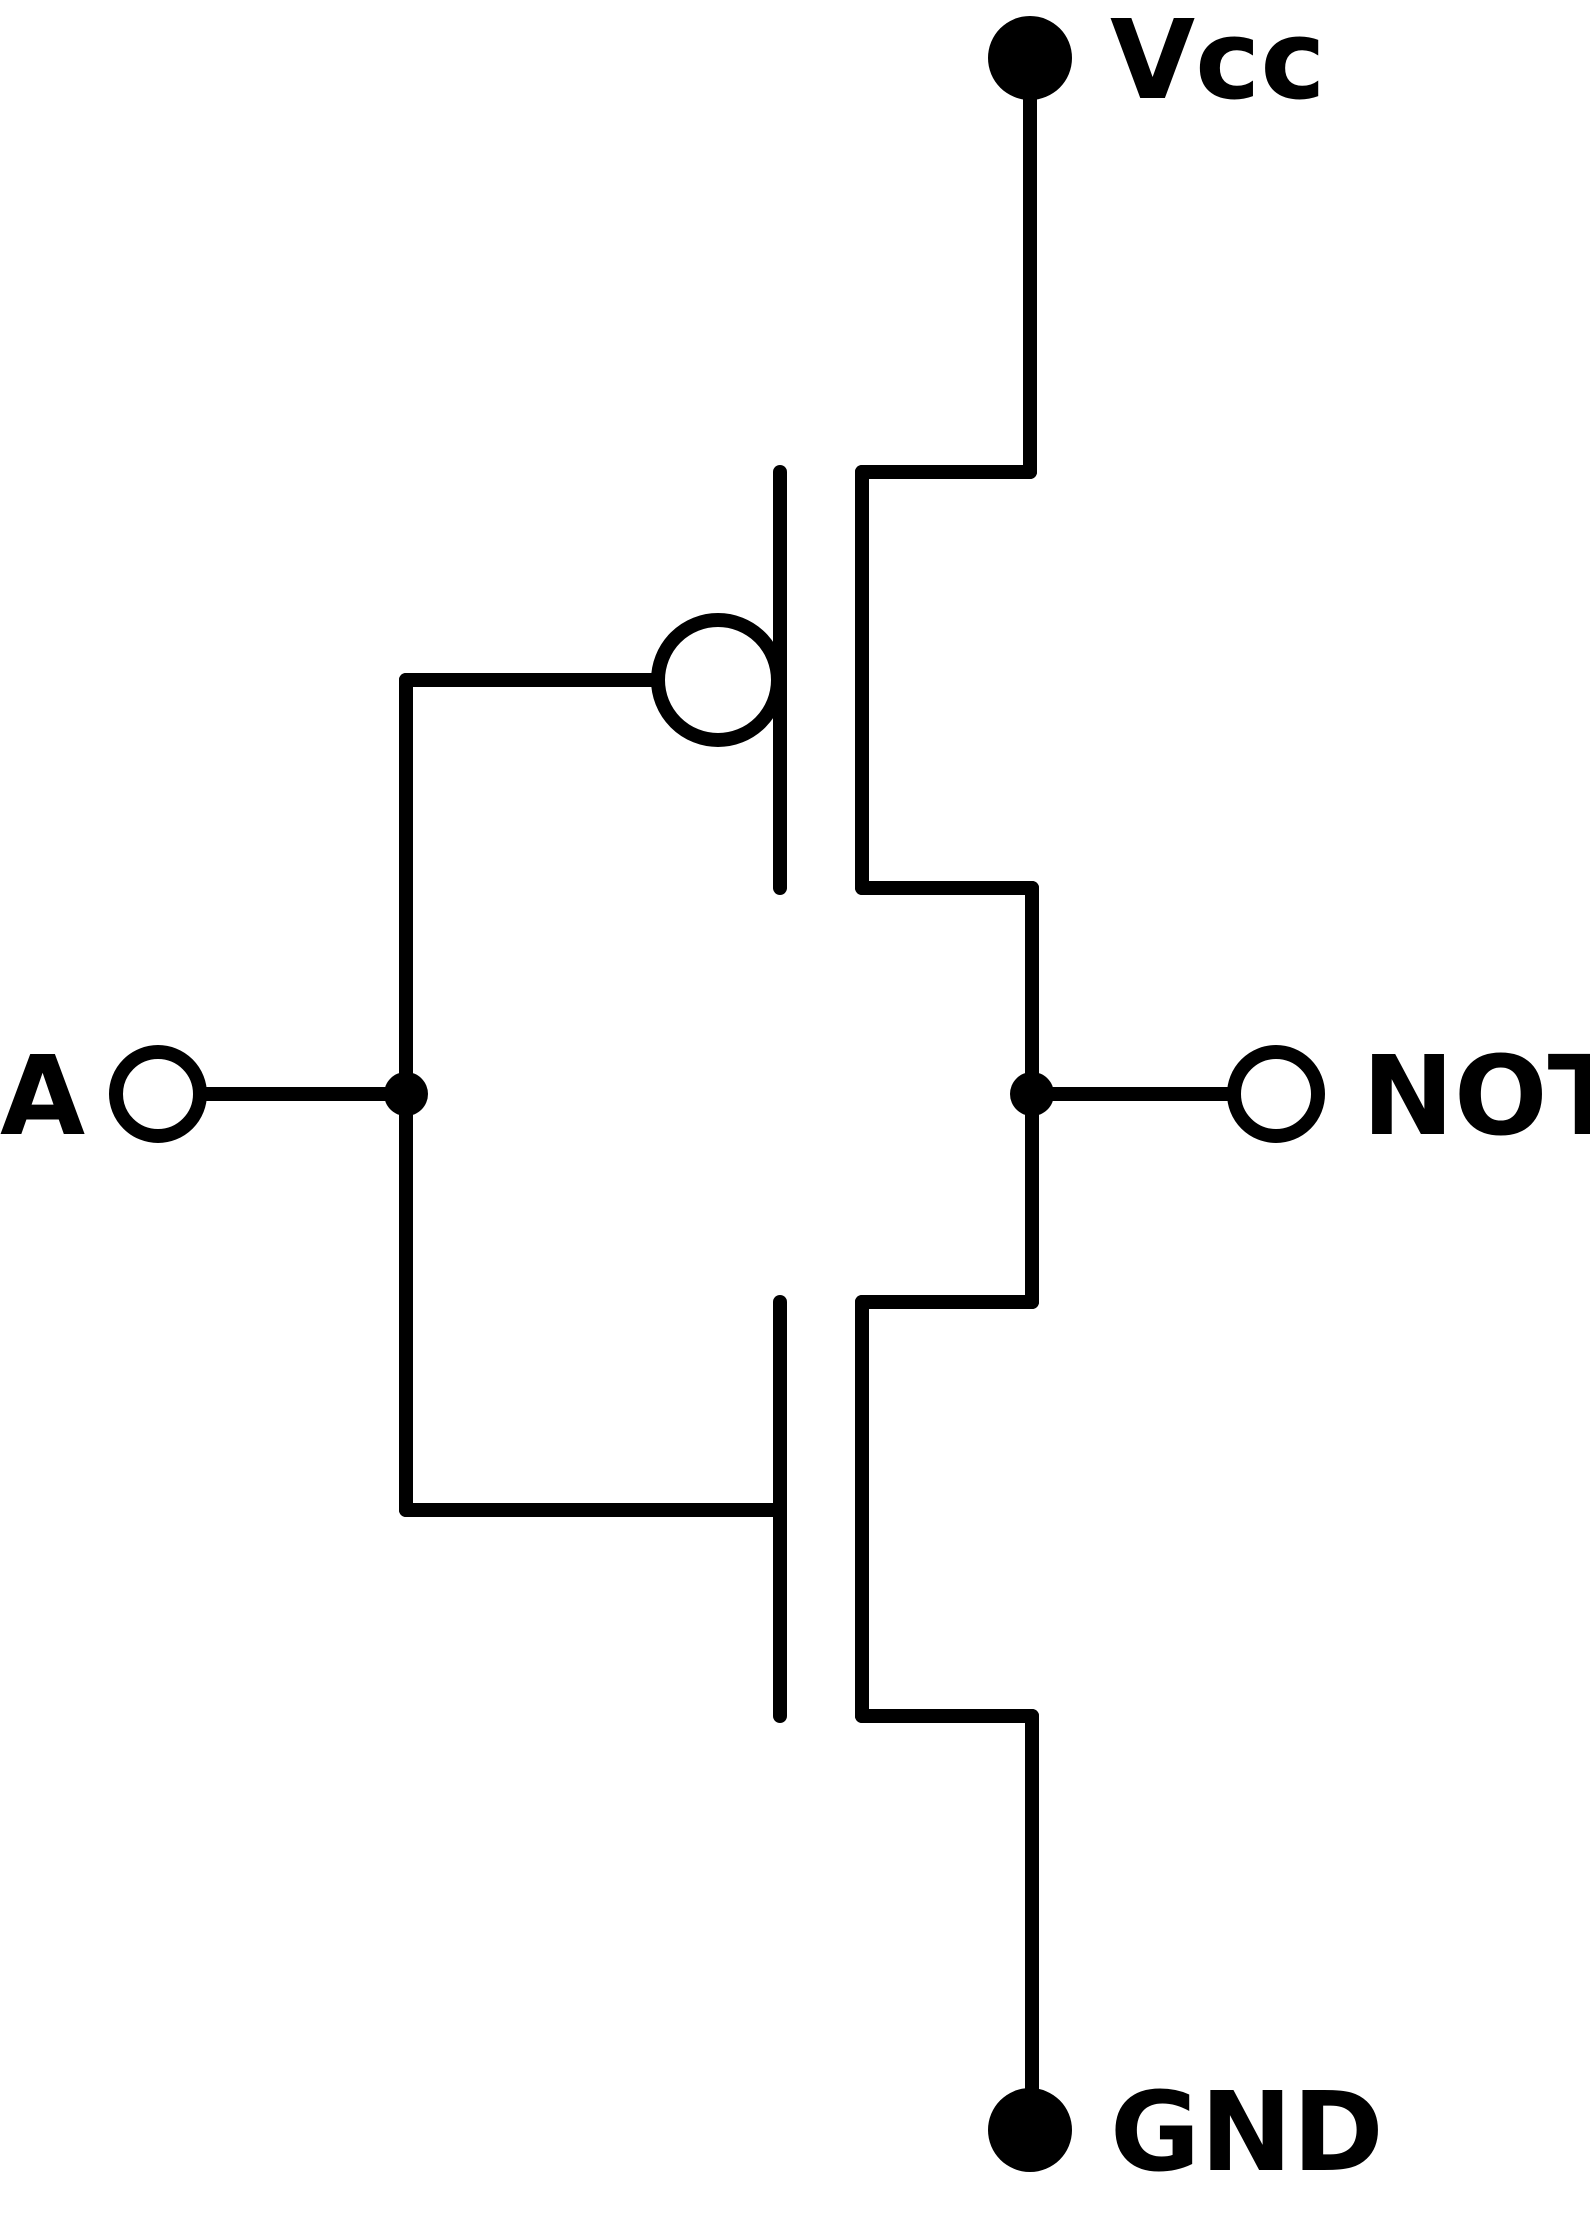  I want to click on pmos-gate-bubble, so click(718, 680).